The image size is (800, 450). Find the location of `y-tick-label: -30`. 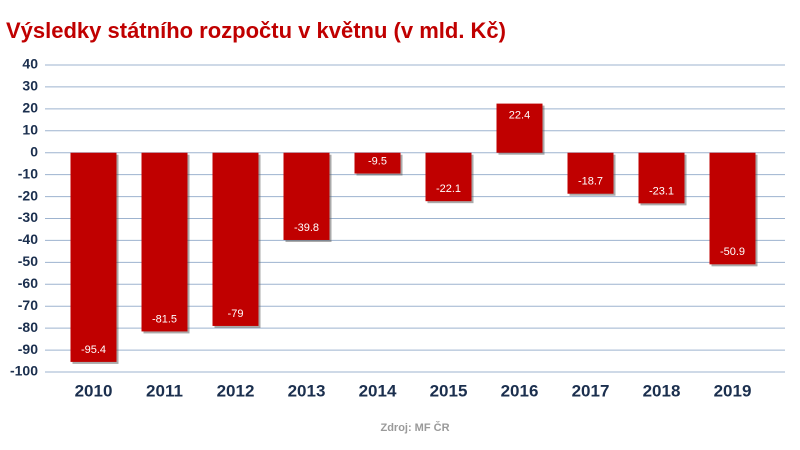

y-tick-label: -30 is located at coordinates (28, 217).